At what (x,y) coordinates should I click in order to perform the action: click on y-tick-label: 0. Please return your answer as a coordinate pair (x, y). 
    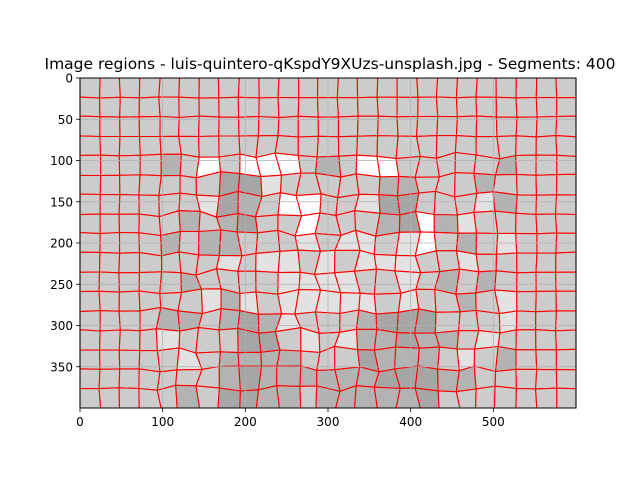
    Looking at the image, I should click on (69, 79).